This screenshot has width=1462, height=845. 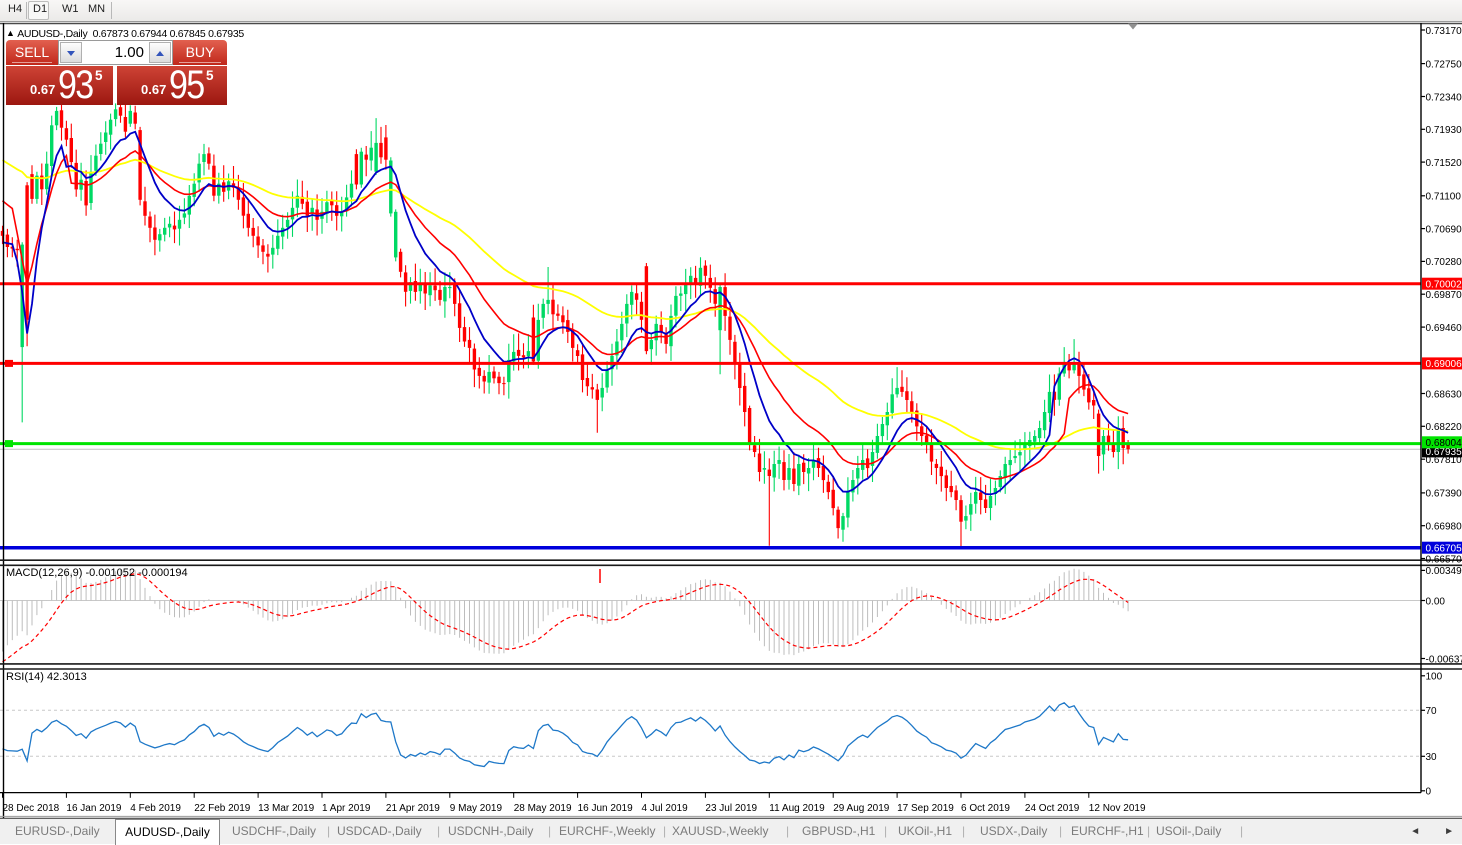 What do you see at coordinates (413, 808) in the screenshot?
I see `svg-text: 21 Apr 2019` at bounding box center [413, 808].